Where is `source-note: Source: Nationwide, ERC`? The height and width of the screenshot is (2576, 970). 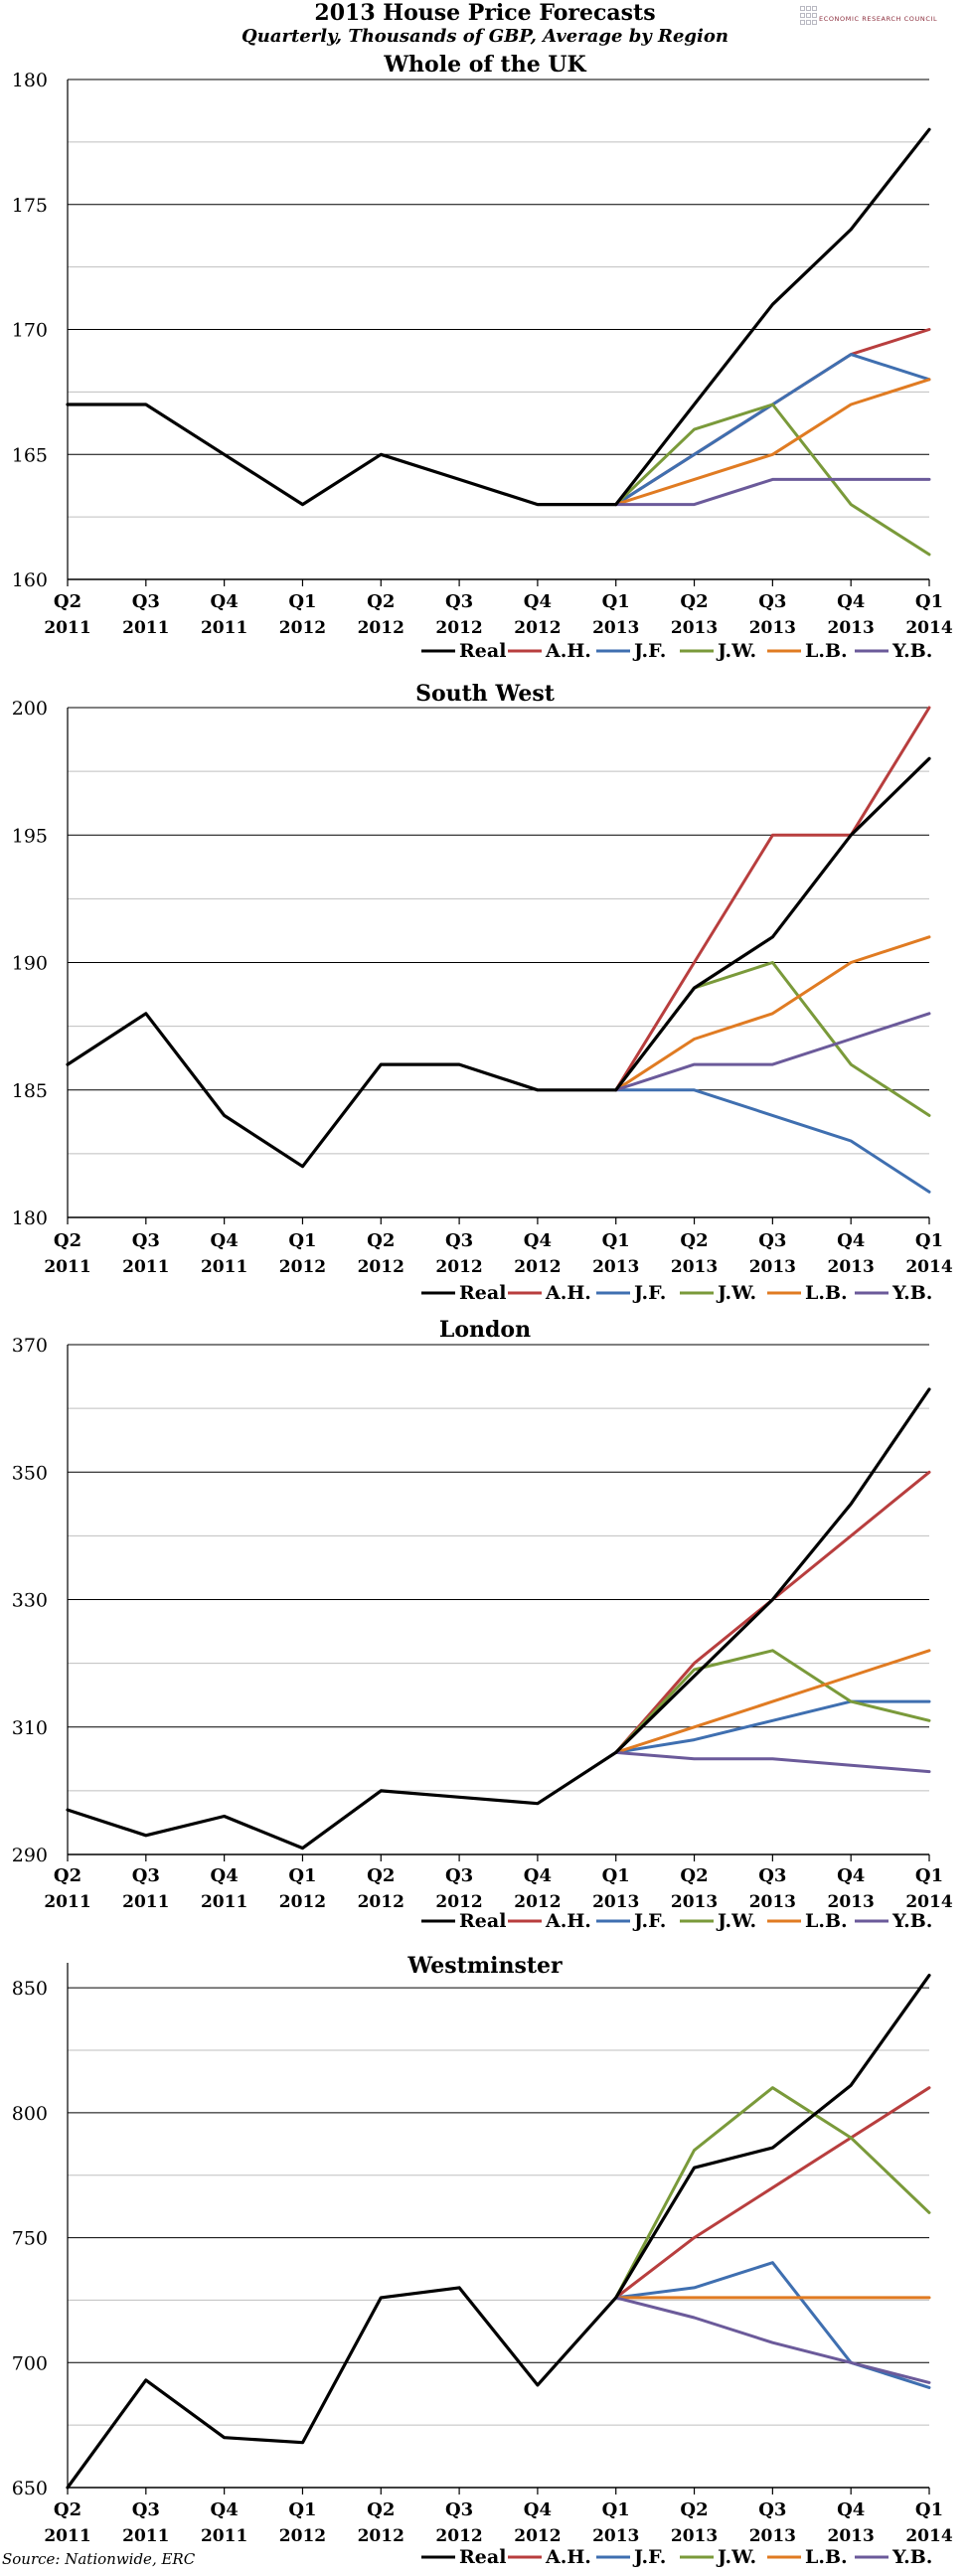
source-note: Source: Nationwide, ERC is located at coordinates (99, 2559).